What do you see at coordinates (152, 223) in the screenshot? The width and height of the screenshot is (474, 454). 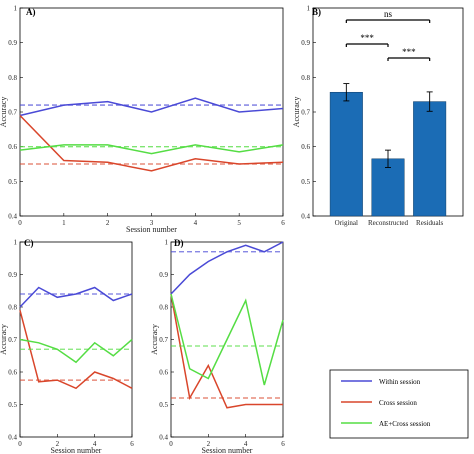 I see `x-tick-label: 3` at bounding box center [152, 223].